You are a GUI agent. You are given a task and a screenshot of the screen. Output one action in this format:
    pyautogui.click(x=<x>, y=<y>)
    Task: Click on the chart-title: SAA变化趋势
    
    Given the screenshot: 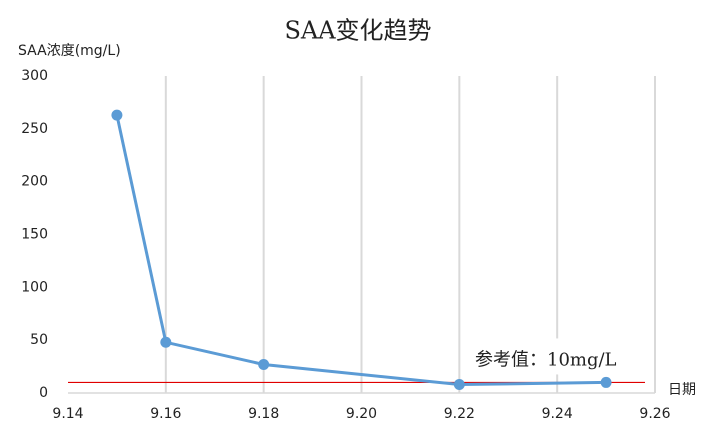 What is the action you would take?
    pyautogui.click(x=357, y=31)
    